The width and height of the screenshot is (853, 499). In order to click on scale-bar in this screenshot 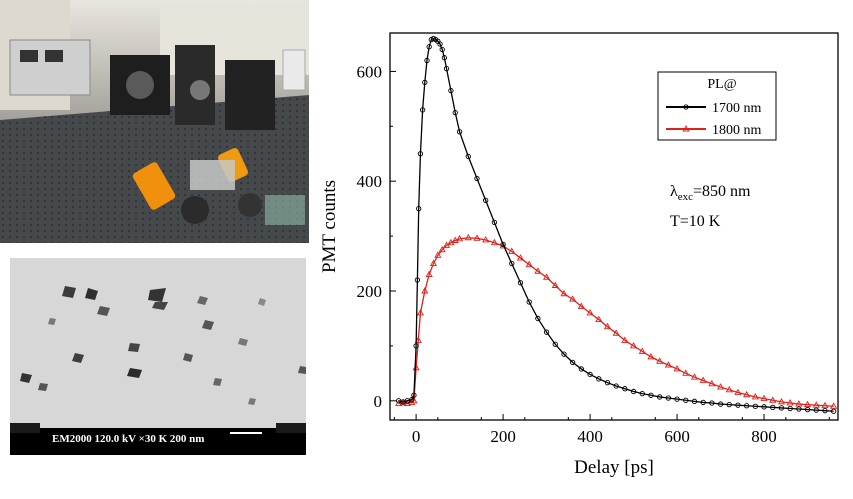, I will do `click(246, 433)`.